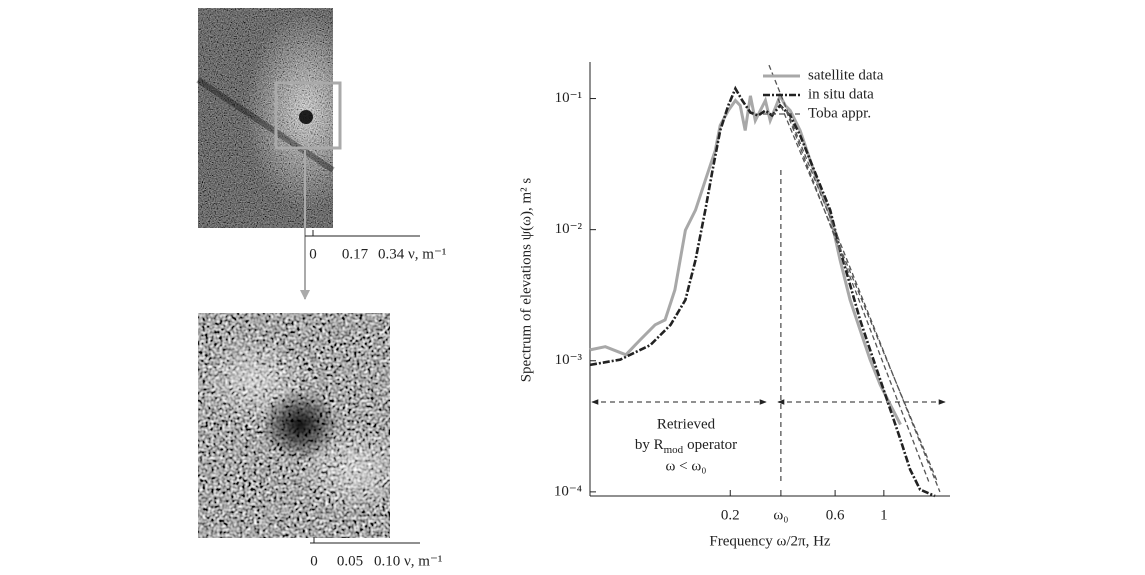  Describe the element at coordinates (355, 254) in the screenshot. I see `scale-label: 0.17` at that location.